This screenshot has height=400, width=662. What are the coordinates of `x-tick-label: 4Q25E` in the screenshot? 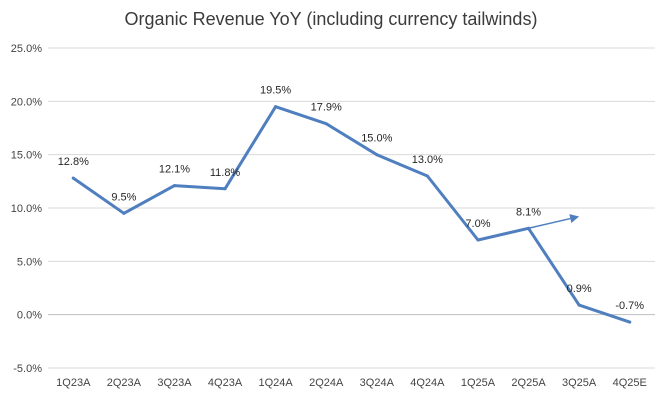 It's located at (630, 383).